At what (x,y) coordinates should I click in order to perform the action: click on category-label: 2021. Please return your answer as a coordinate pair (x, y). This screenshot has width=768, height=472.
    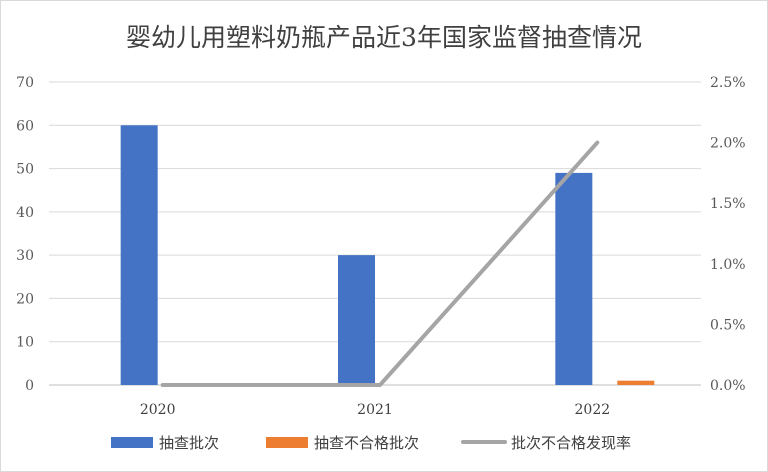
    Looking at the image, I should click on (375, 410).